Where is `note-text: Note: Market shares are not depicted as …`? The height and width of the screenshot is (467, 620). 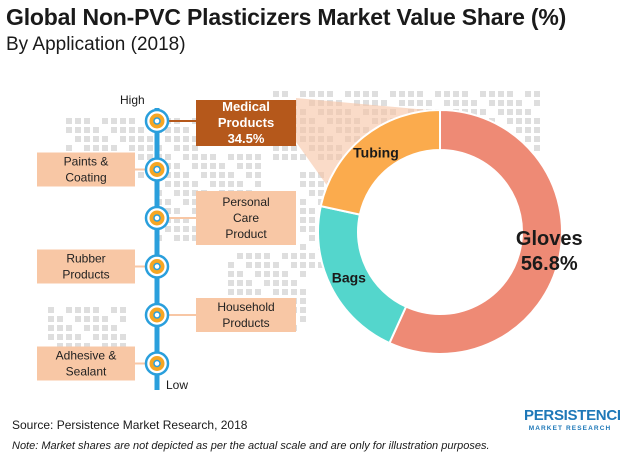
note-text: Note: Market shares are not depicted as … is located at coordinates (251, 446).